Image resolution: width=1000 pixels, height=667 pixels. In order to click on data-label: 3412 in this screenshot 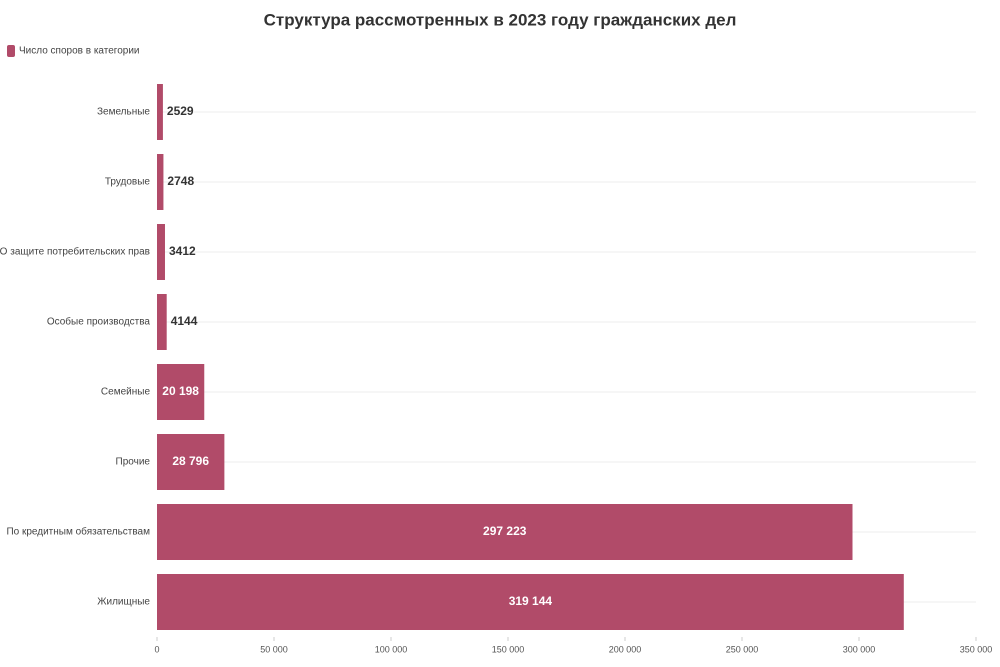, I will do `click(182, 251)`.